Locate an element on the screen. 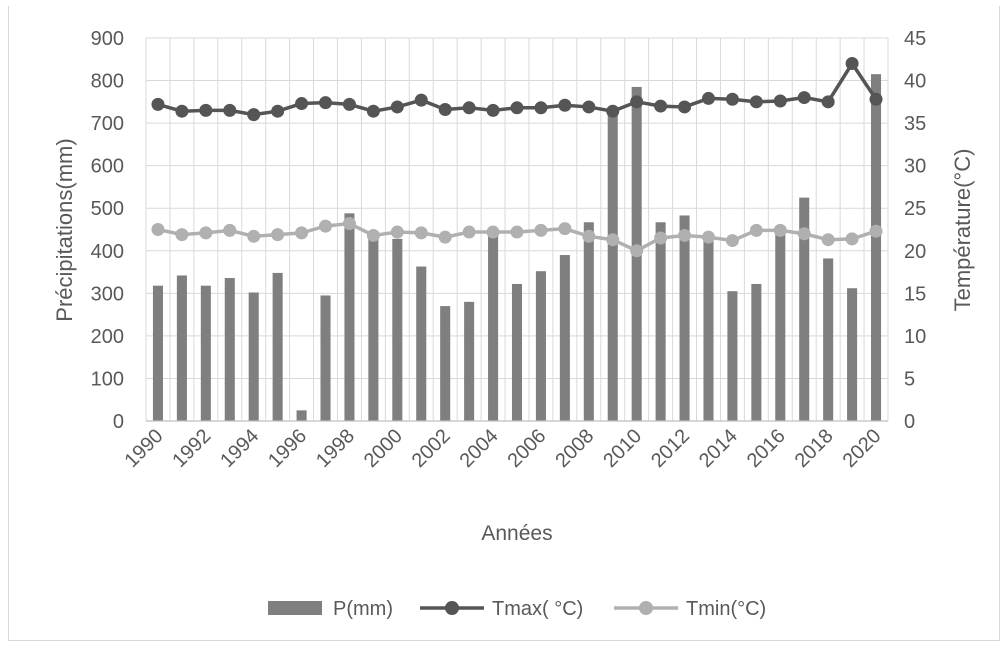  point-Tmin(°C)-2009 is located at coordinates (613, 240).